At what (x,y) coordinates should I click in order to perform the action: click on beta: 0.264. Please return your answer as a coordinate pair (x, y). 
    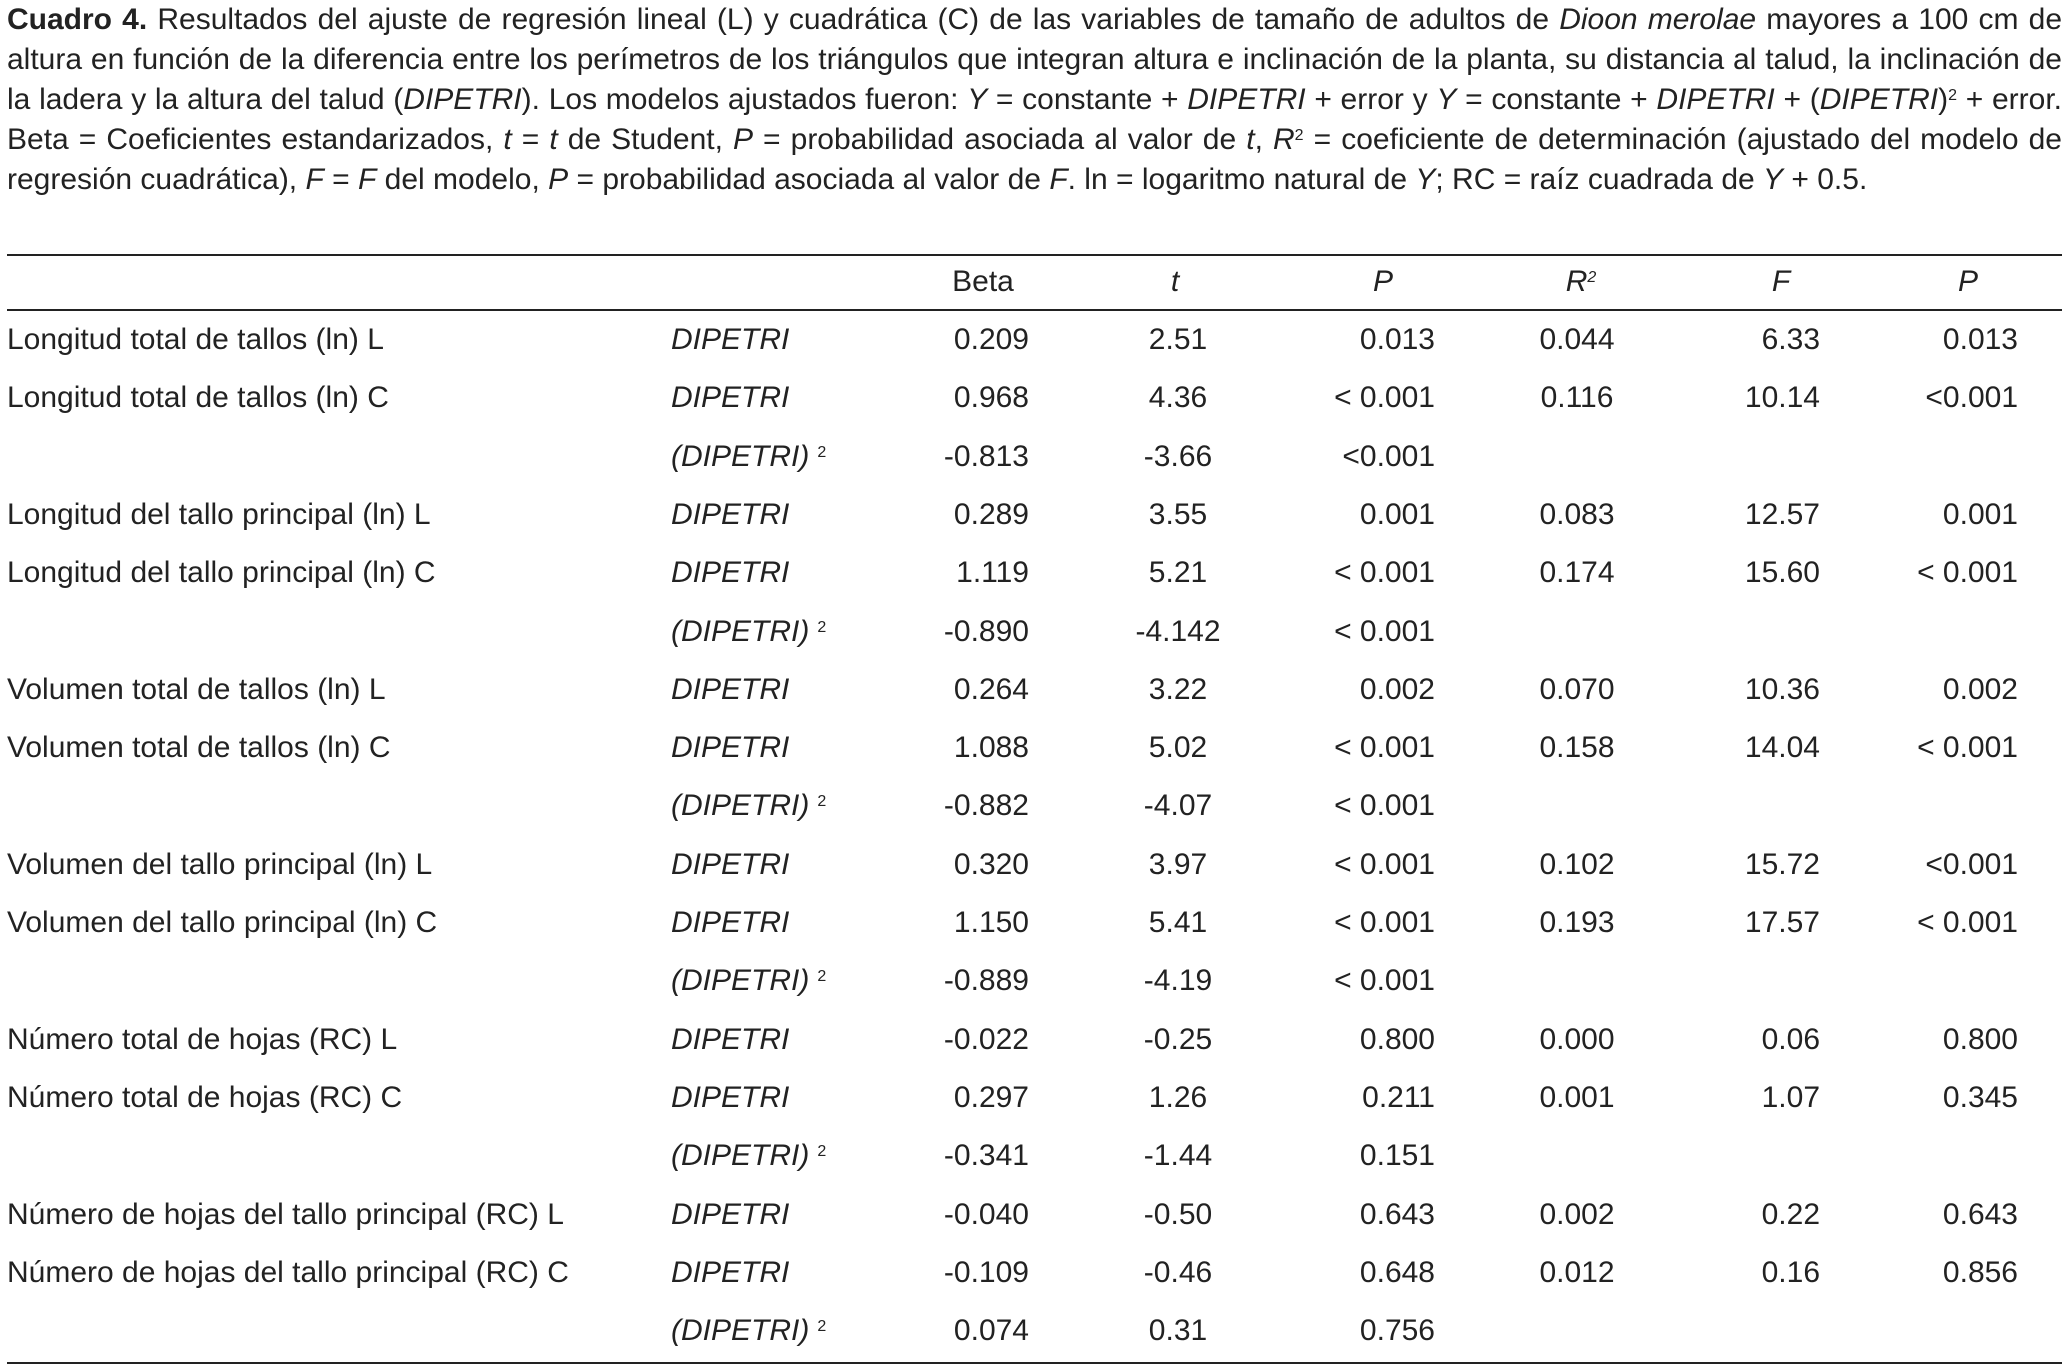
    Looking at the image, I should click on (991, 689).